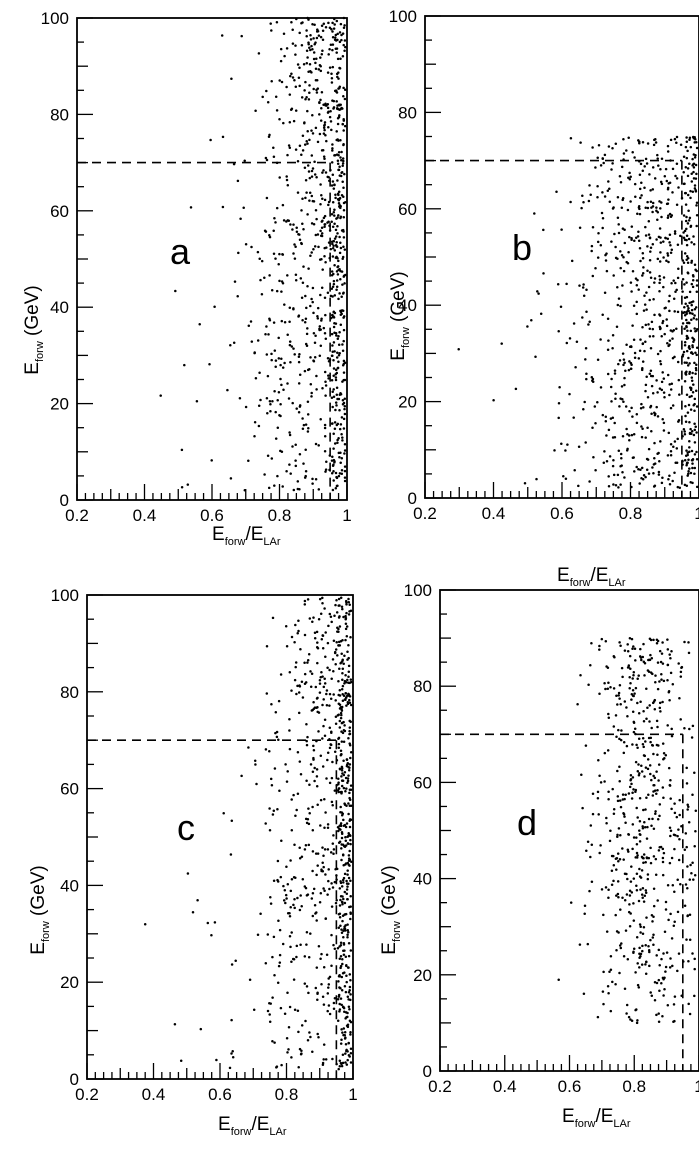  Describe the element at coordinates (422, 879) in the screenshot. I see `y-tick-label: 40` at that location.